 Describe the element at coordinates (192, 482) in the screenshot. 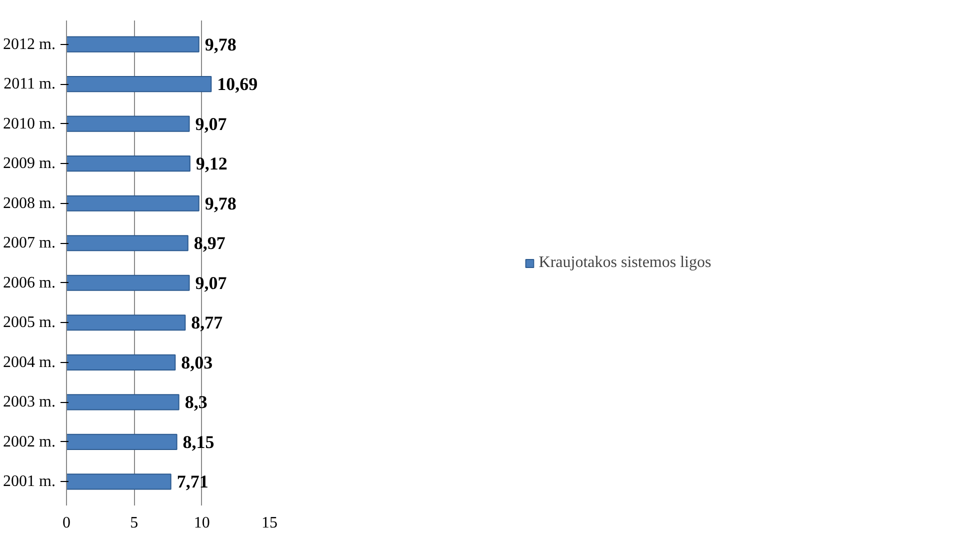

I see `data-label: 7,71` at that location.